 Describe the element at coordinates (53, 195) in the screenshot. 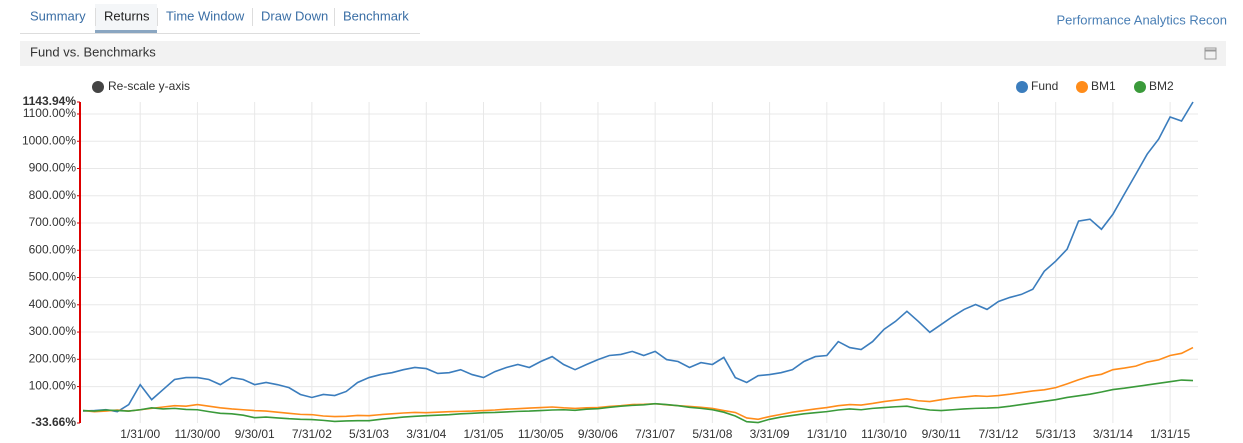

I see `y-tick-label: 800.00%` at that location.